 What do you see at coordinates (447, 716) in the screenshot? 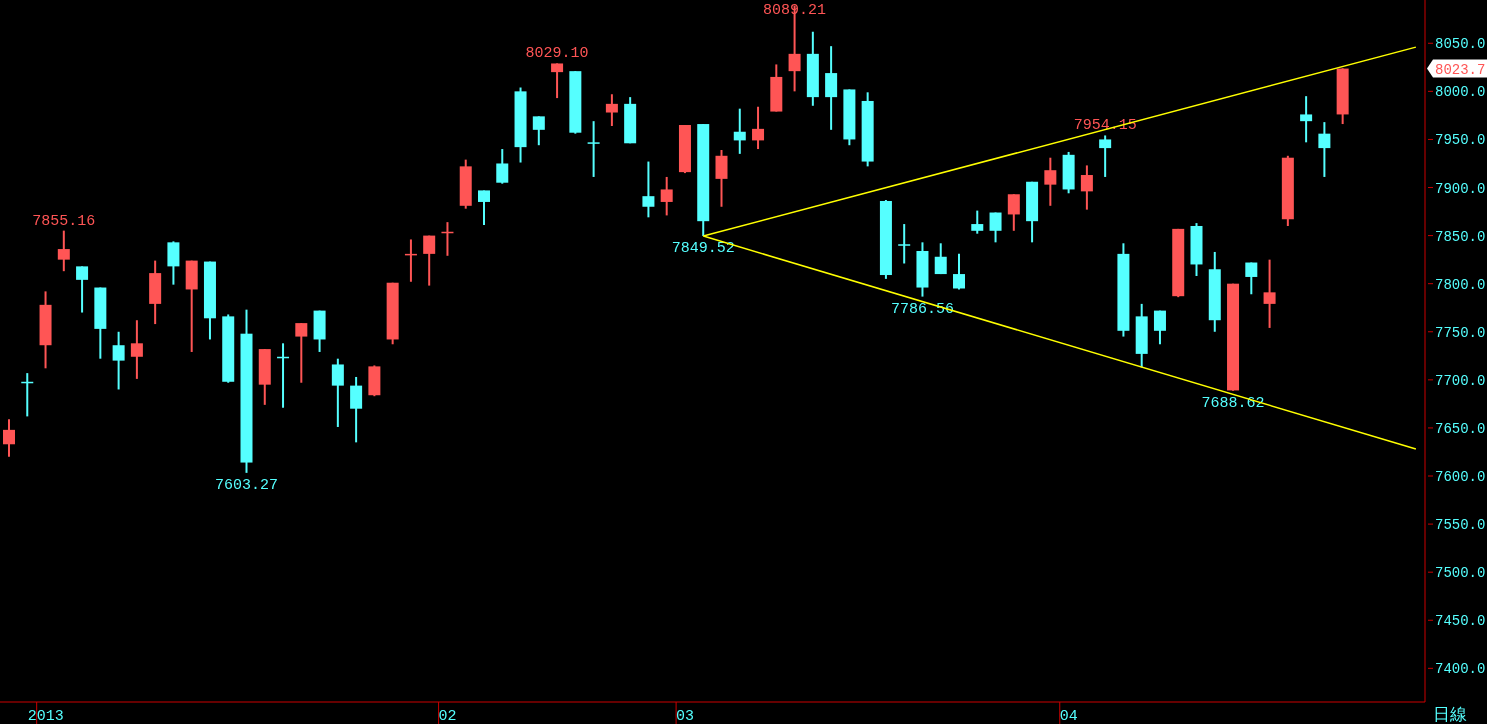
I see `x-tick-label: 02` at bounding box center [447, 716].